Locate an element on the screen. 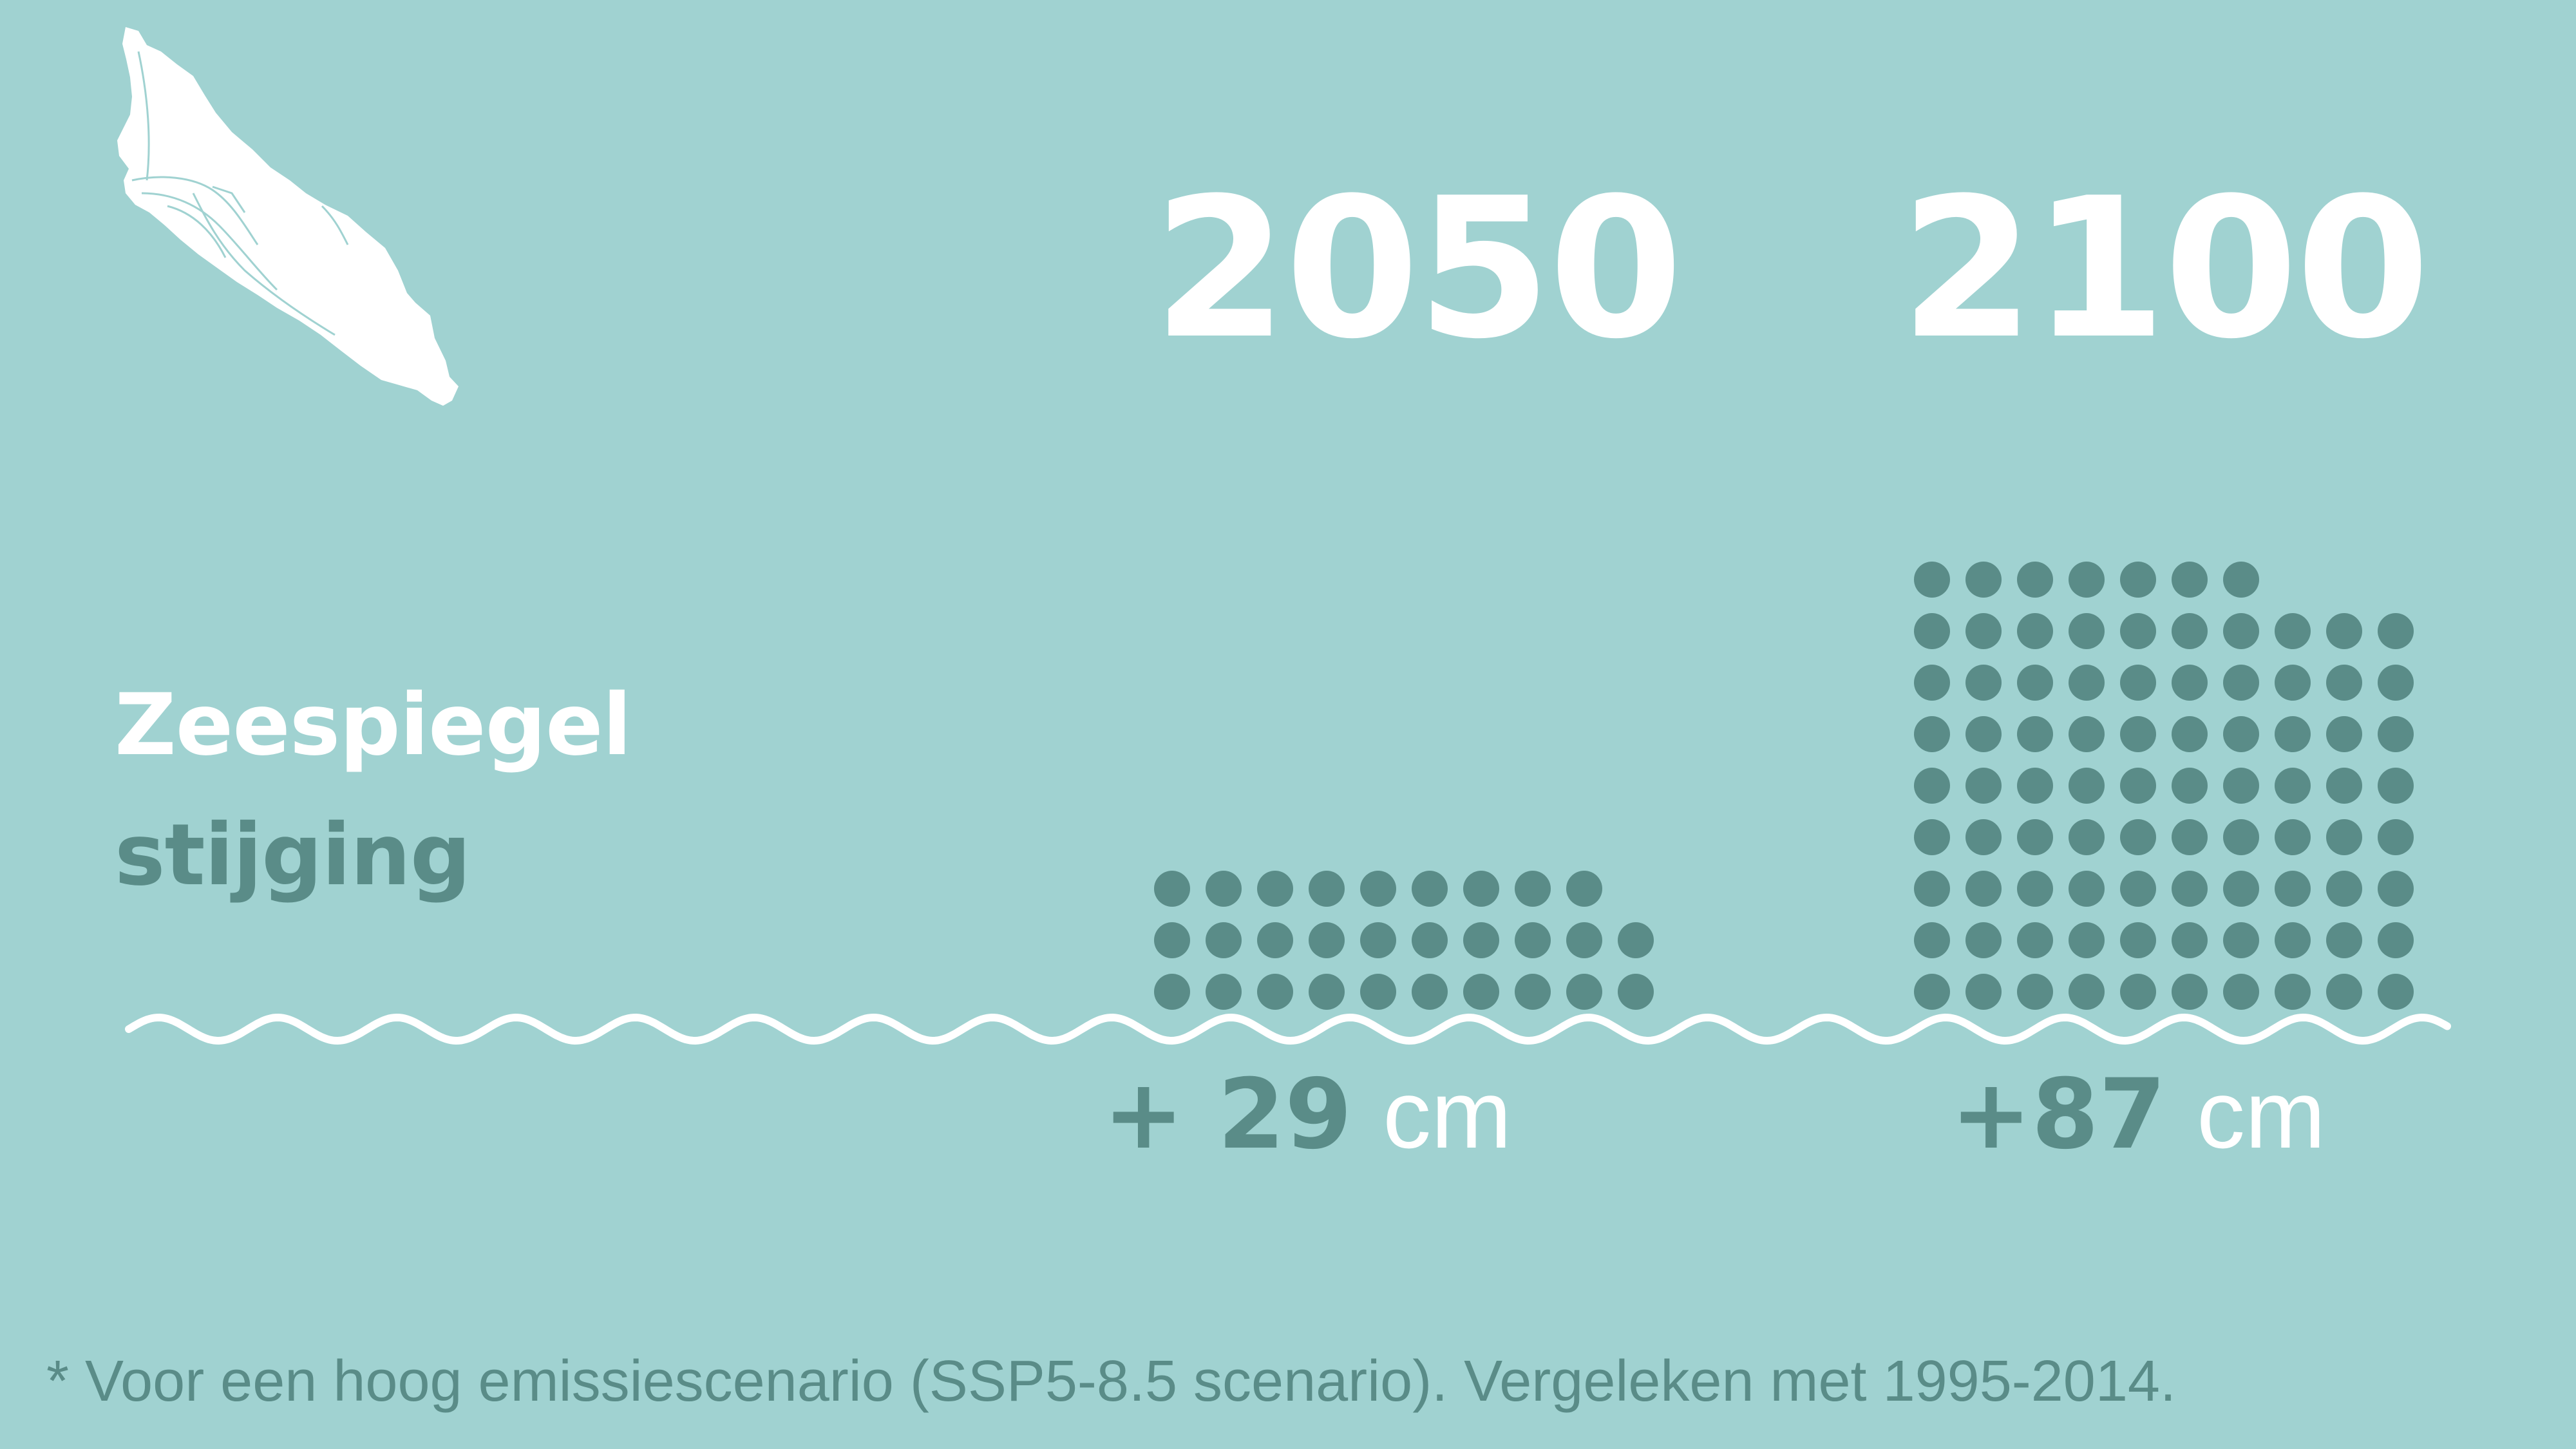  value-number-2050: + 29 is located at coordinates (1227, 1115).